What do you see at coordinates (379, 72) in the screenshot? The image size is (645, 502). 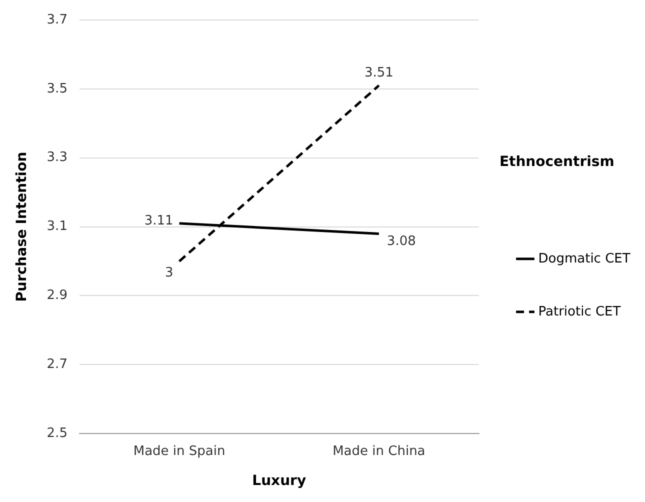 I see `data-label: 3.51` at bounding box center [379, 72].